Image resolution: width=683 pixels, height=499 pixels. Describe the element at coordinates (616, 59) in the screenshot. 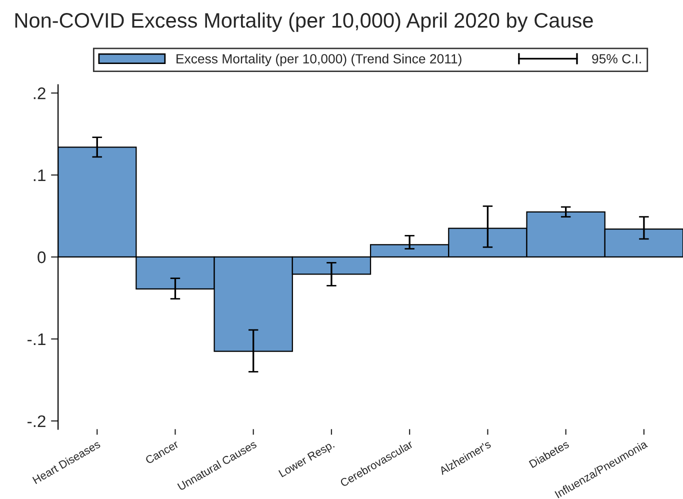

I see `text: 95% C.I.` at that location.